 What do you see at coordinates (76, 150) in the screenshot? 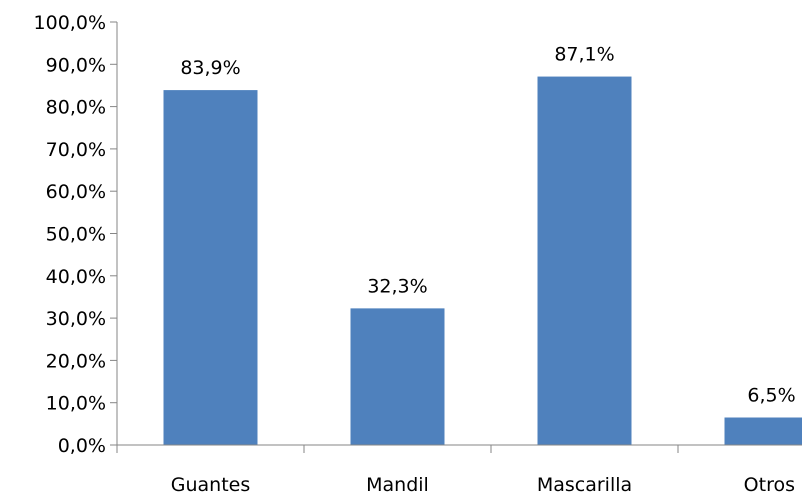
I see `y-tick-label: 70,0%` at bounding box center [76, 150].